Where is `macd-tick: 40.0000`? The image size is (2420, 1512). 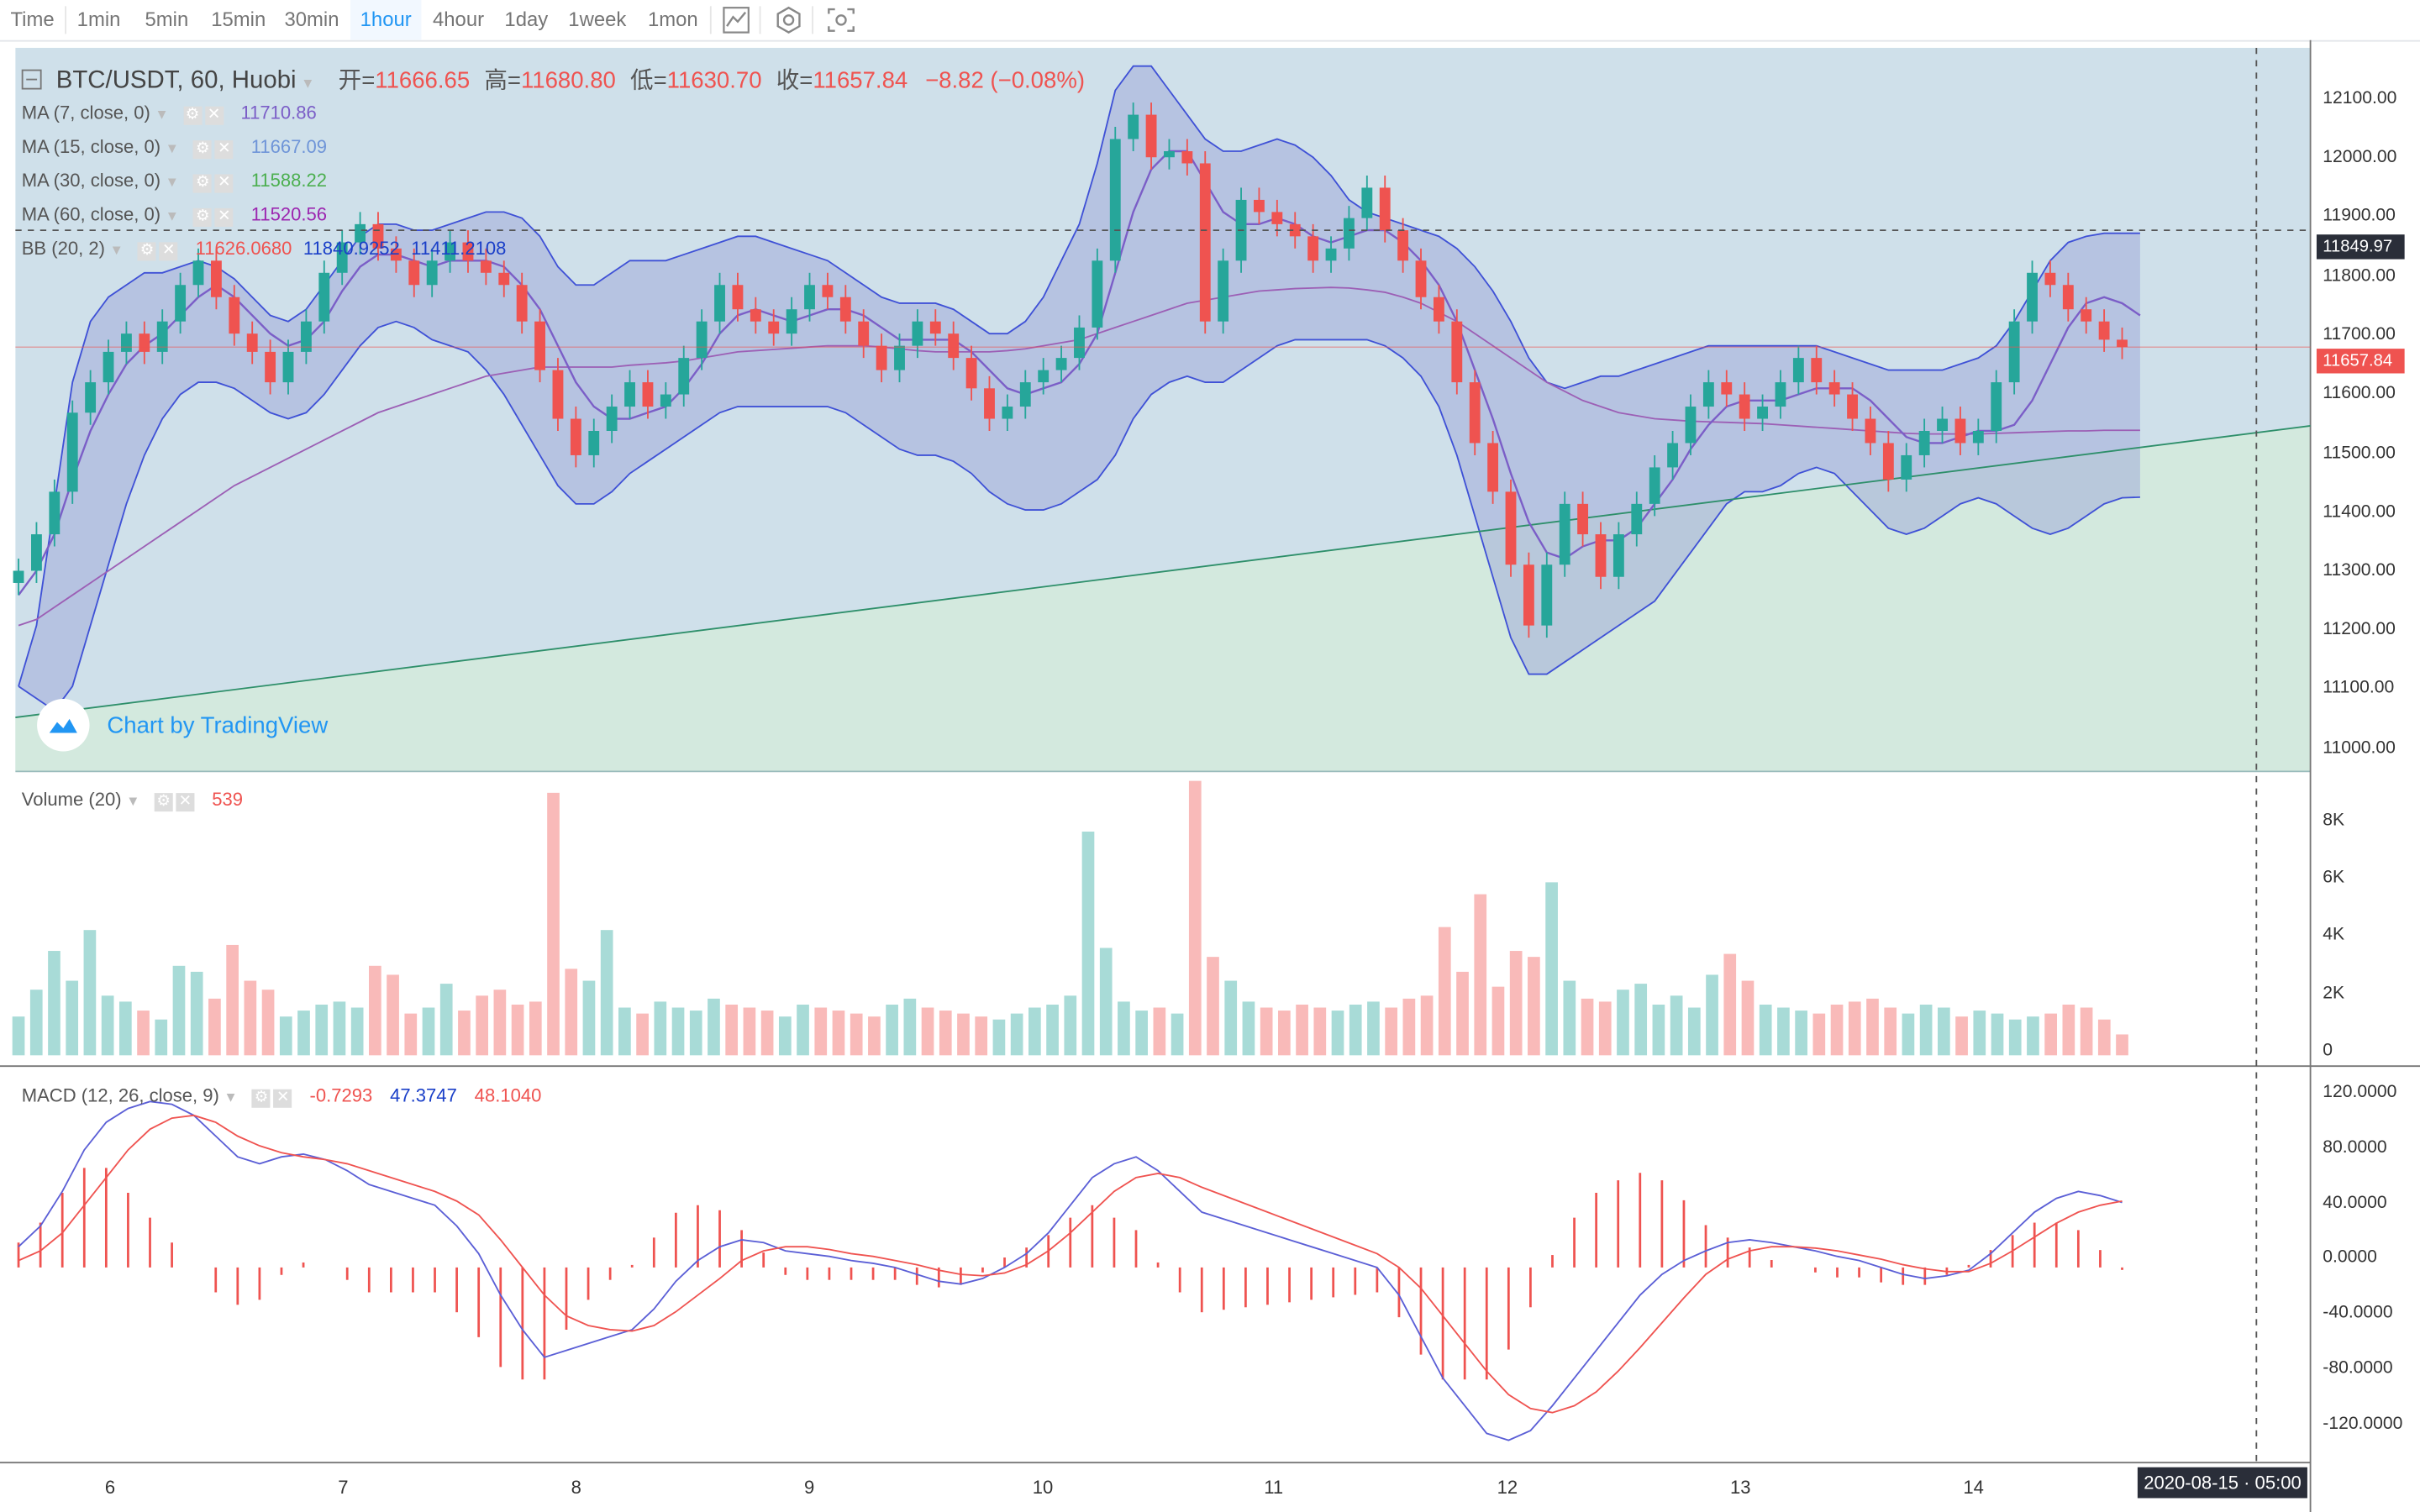
macd-tick: 40.0000 is located at coordinates (2355, 1203).